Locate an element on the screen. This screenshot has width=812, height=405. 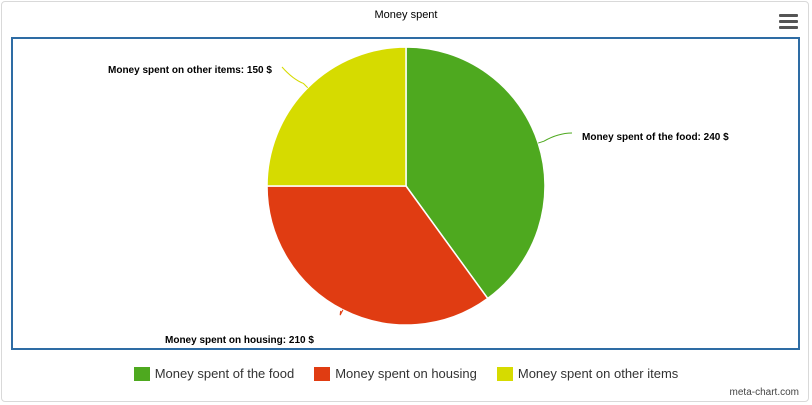
legend-label: Money spent on other items is located at coordinates (598, 373).